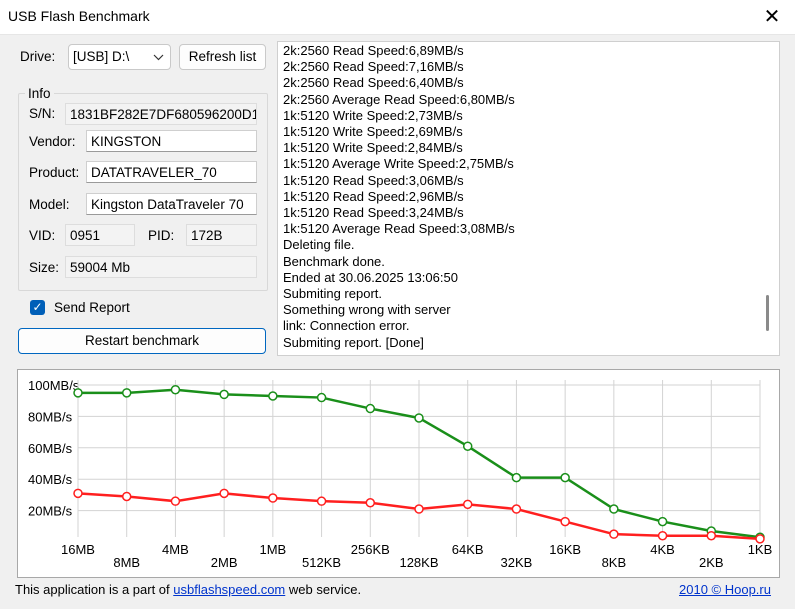 This screenshot has height=609, width=795. I want to click on send-report-checkbox: ✓, so click(37, 307).